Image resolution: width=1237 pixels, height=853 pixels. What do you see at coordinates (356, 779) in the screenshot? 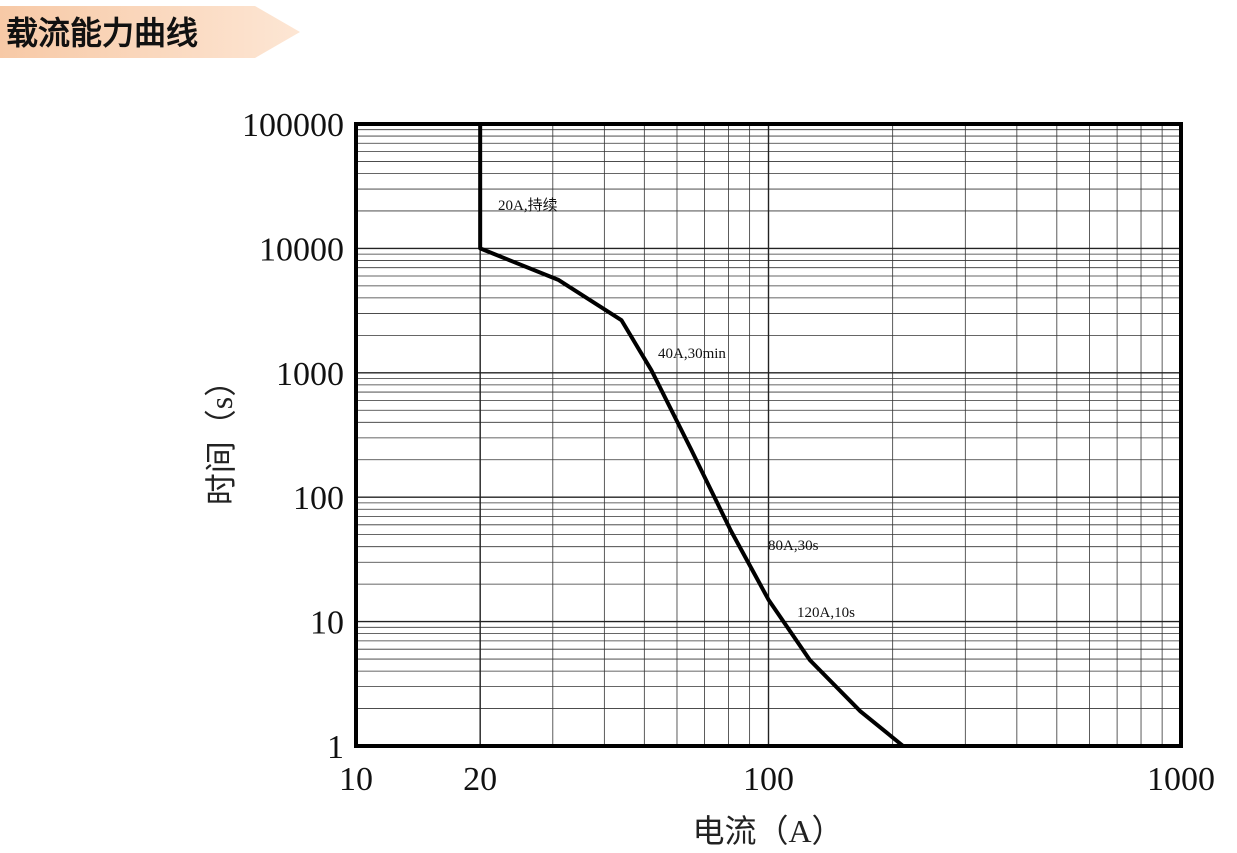
I see `x-tick-label: 10` at bounding box center [356, 779].